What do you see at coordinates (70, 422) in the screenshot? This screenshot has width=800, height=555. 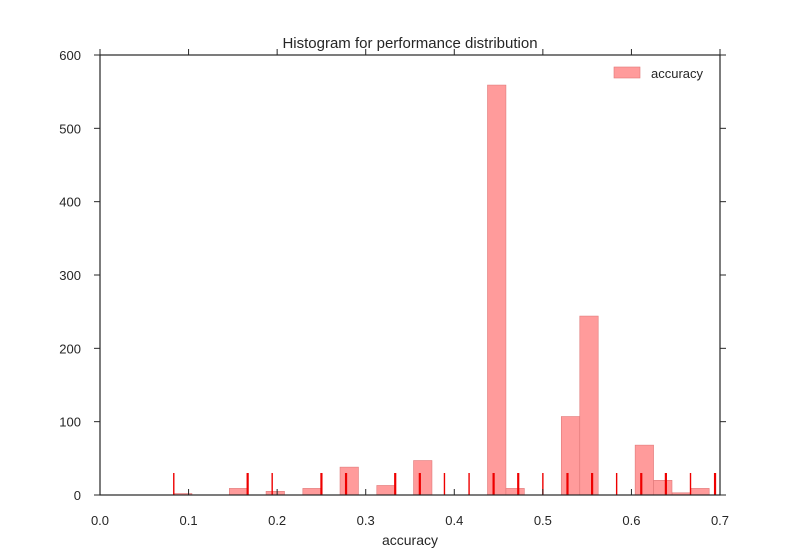 I see `y-tick-label: 100` at bounding box center [70, 422].